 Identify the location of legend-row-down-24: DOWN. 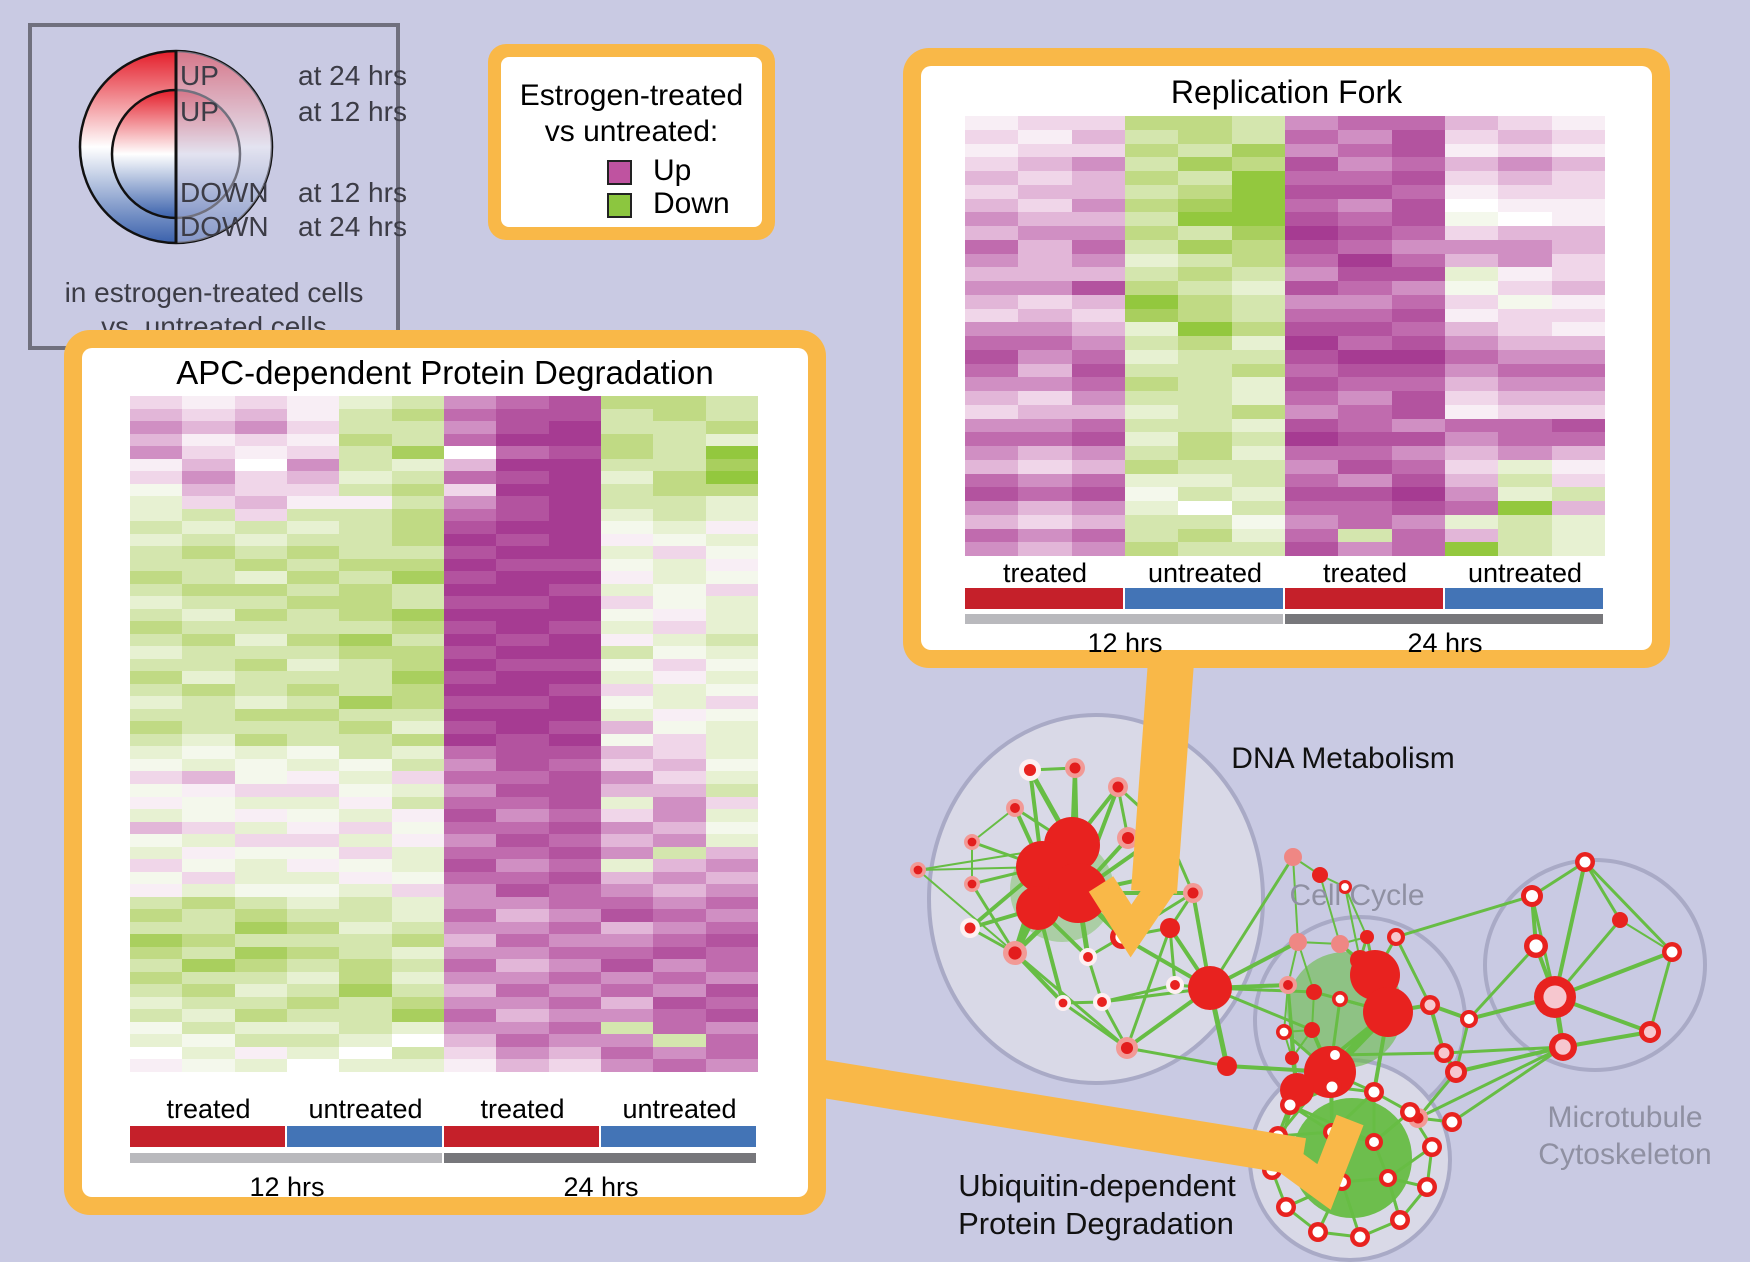
(224, 226).